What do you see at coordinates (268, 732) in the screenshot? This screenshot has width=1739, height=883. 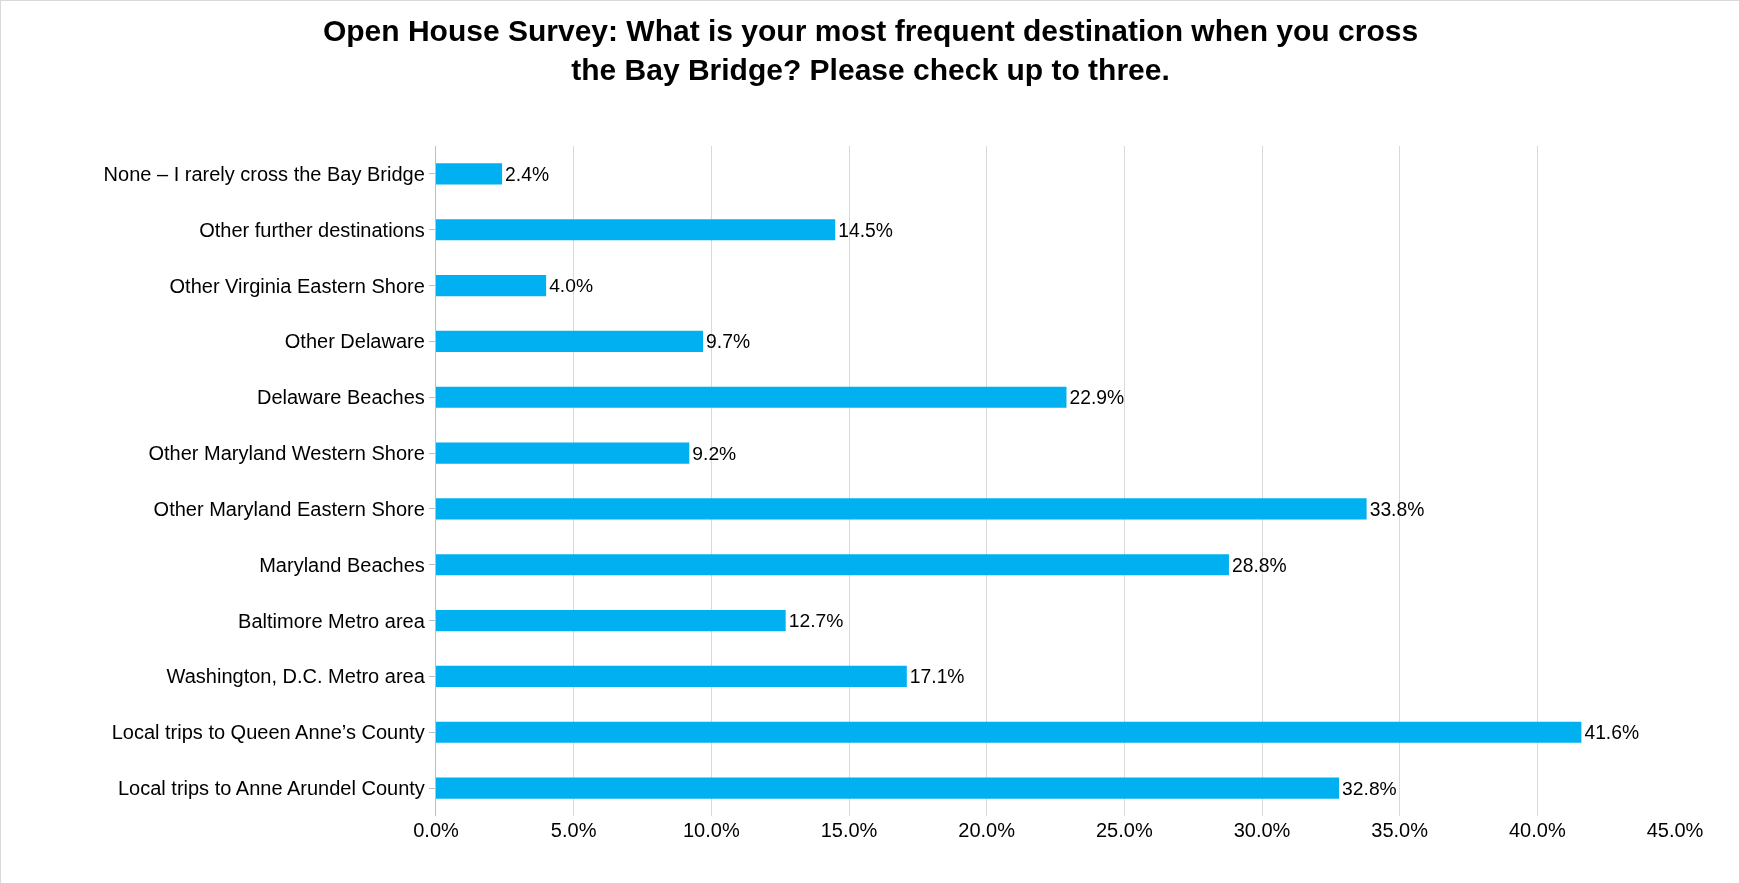 I see `y-tick-label: Local trips to Queen Anne’s County` at bounding box center [268, 732].